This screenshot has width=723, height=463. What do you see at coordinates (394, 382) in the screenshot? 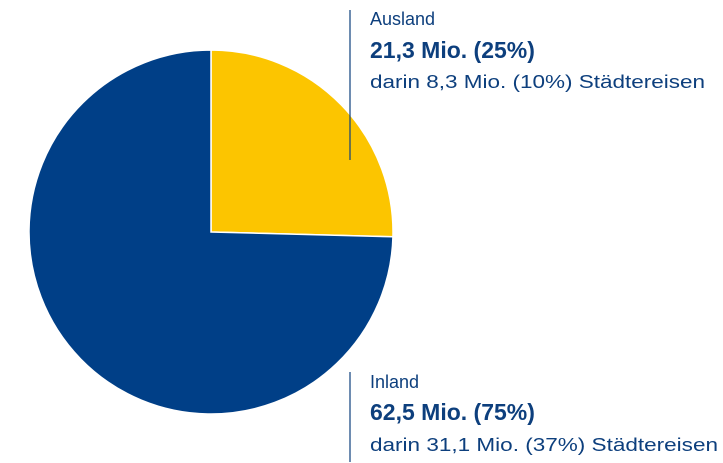
I see `category-label: Inland` at bounding box center [394, 382].